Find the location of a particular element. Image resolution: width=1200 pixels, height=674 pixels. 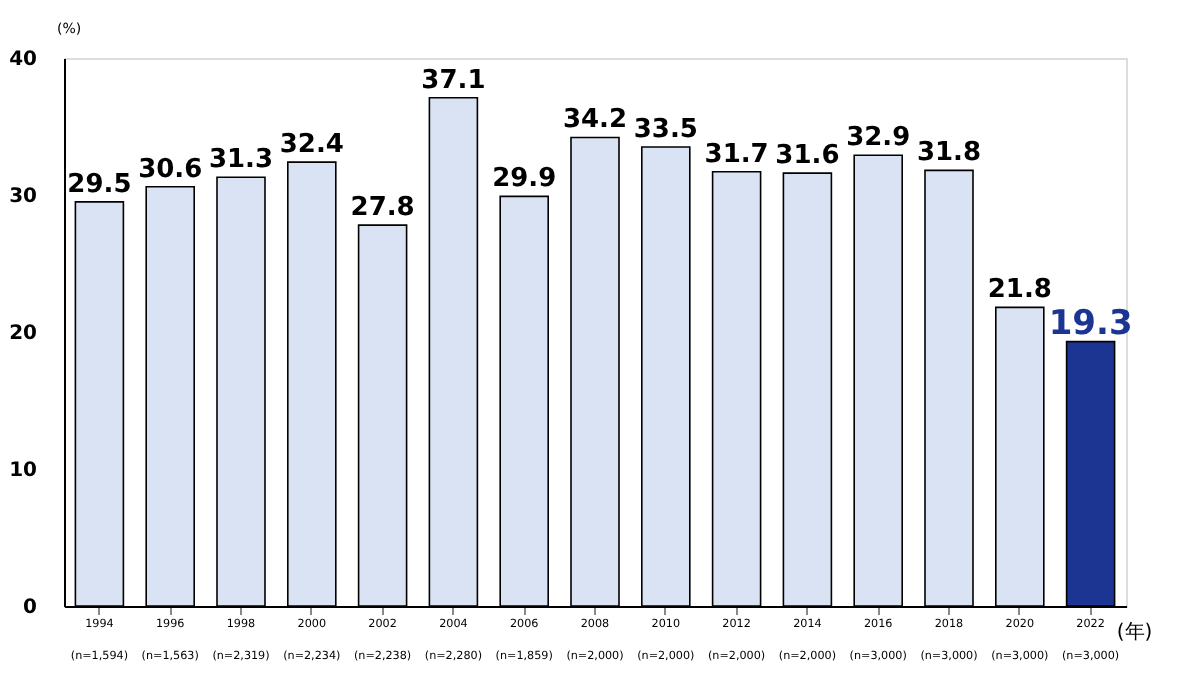

data-label: 32.9 is located at coordinates (878, 138).